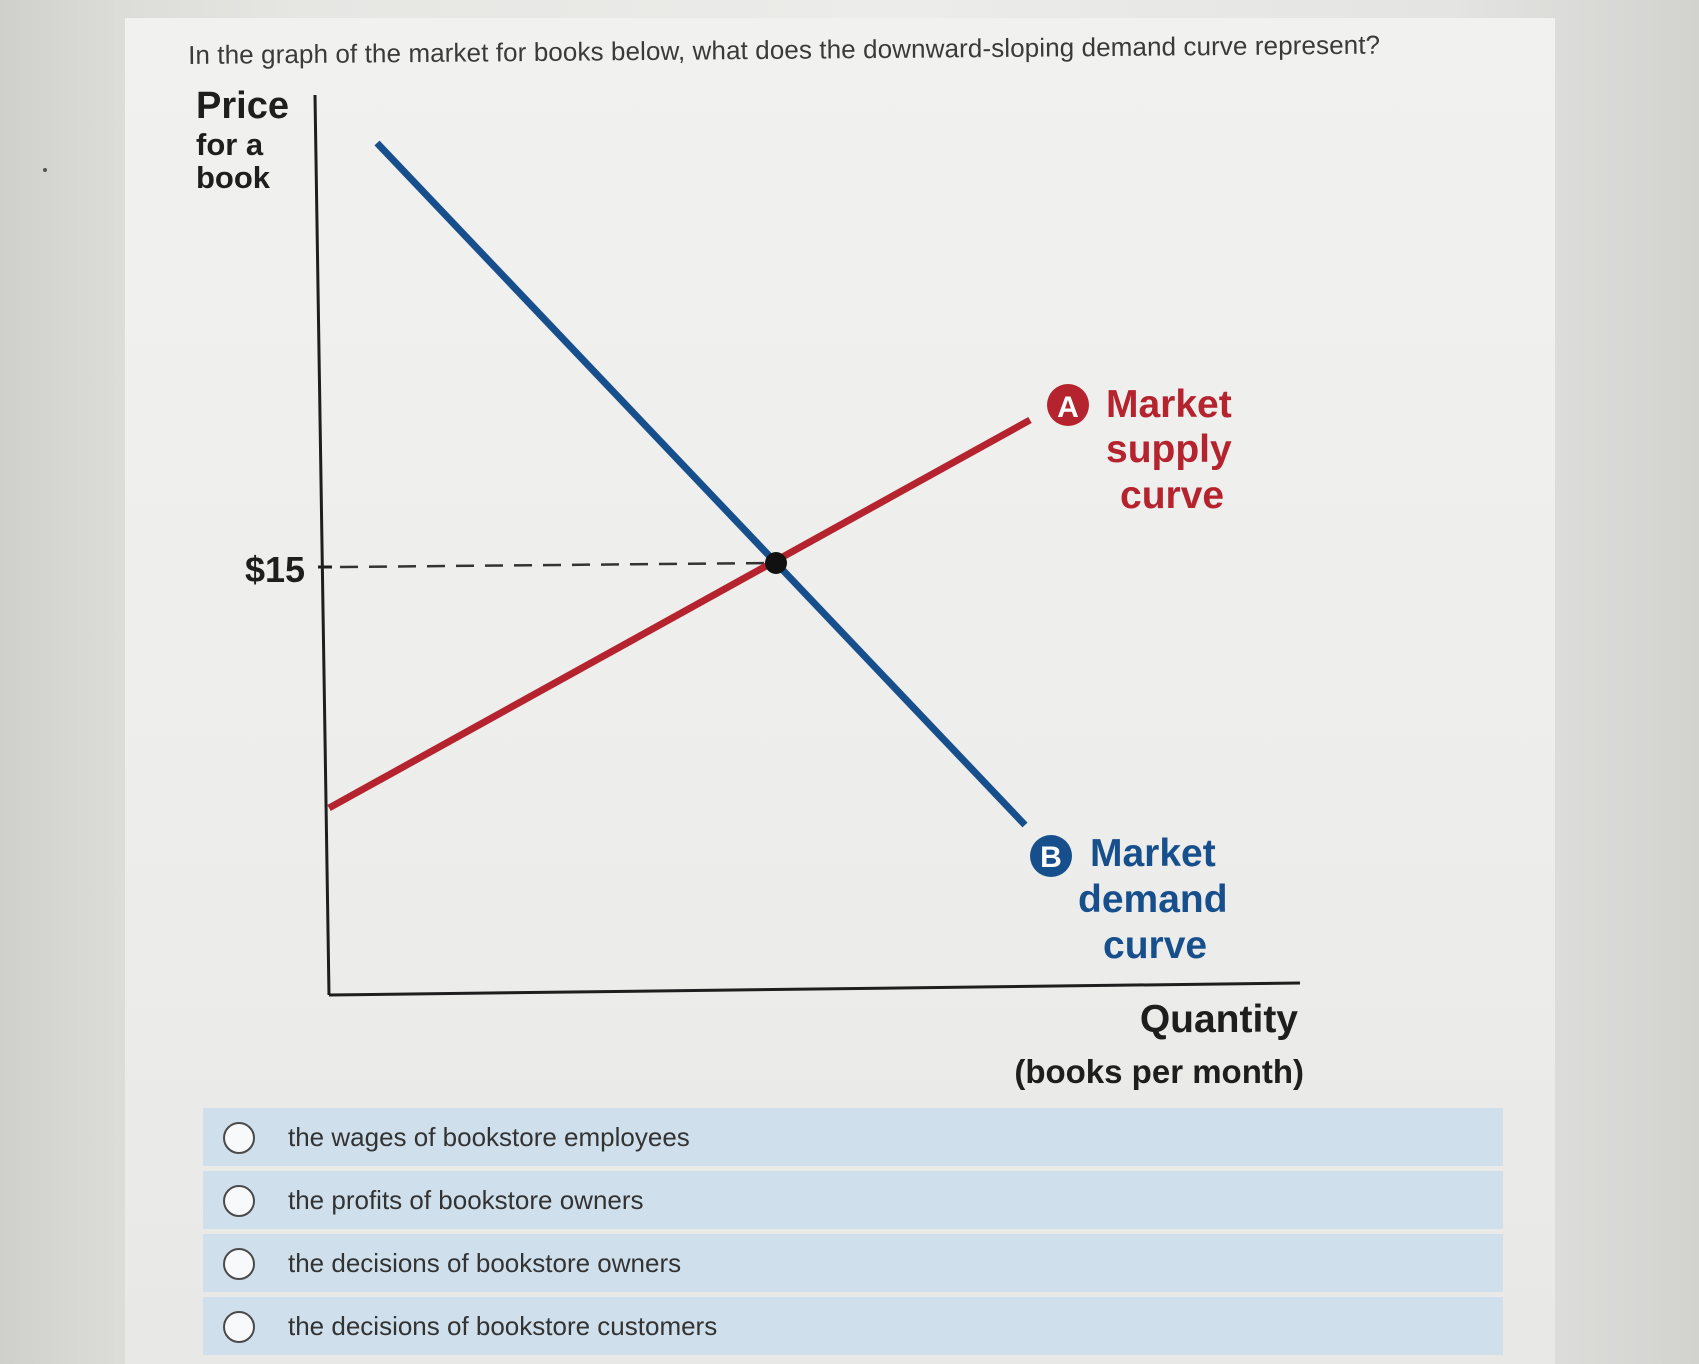 The height and width of the screenshot is (1364, 1699). What do you see at coordinates (503, 1326) in the screenshot?
I see `option-label: the decisions of bookstore customers` at bounding box center [503, 1326].